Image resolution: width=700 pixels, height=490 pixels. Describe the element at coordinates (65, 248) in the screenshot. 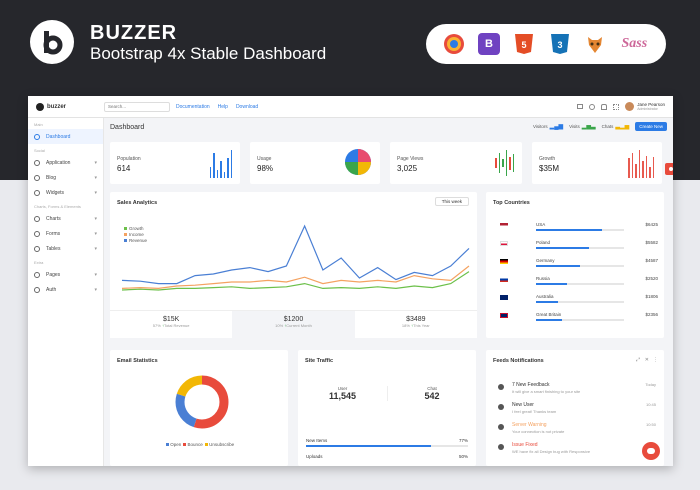

I see `sidebar-item-tables: Tables ▾` at that location.